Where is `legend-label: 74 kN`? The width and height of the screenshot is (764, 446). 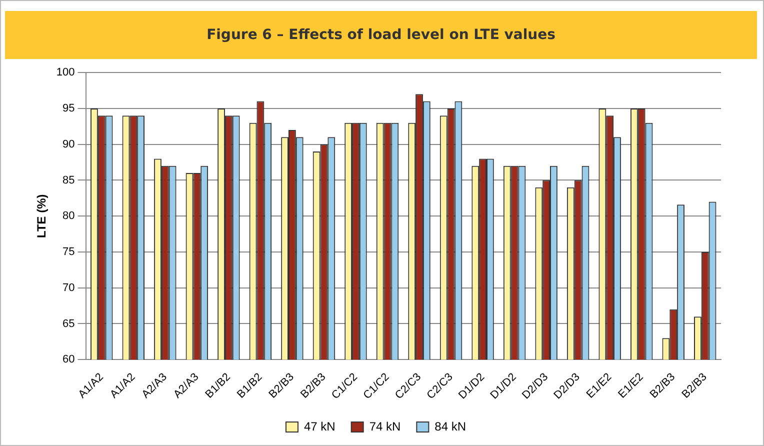
legend-label: 74 kN is located at coordinates (385, 426).